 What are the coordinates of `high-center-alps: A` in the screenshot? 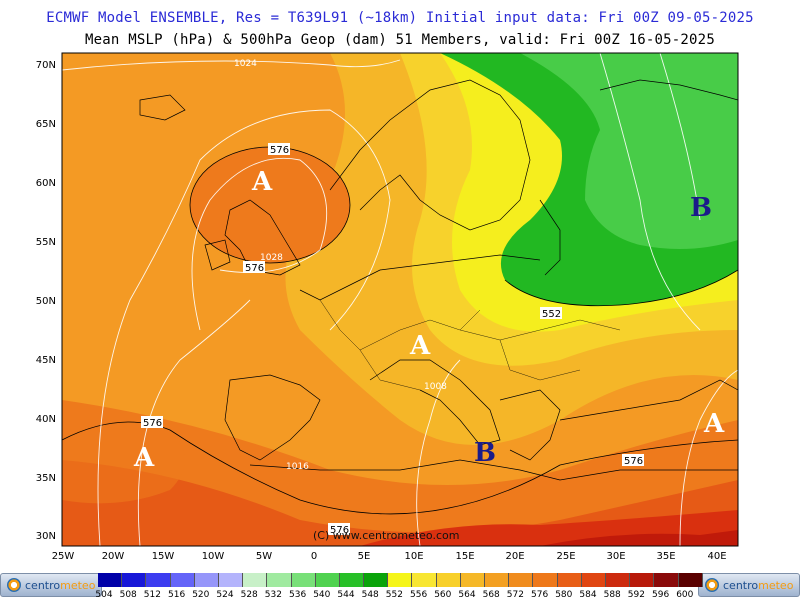 It's located at (420, 346).